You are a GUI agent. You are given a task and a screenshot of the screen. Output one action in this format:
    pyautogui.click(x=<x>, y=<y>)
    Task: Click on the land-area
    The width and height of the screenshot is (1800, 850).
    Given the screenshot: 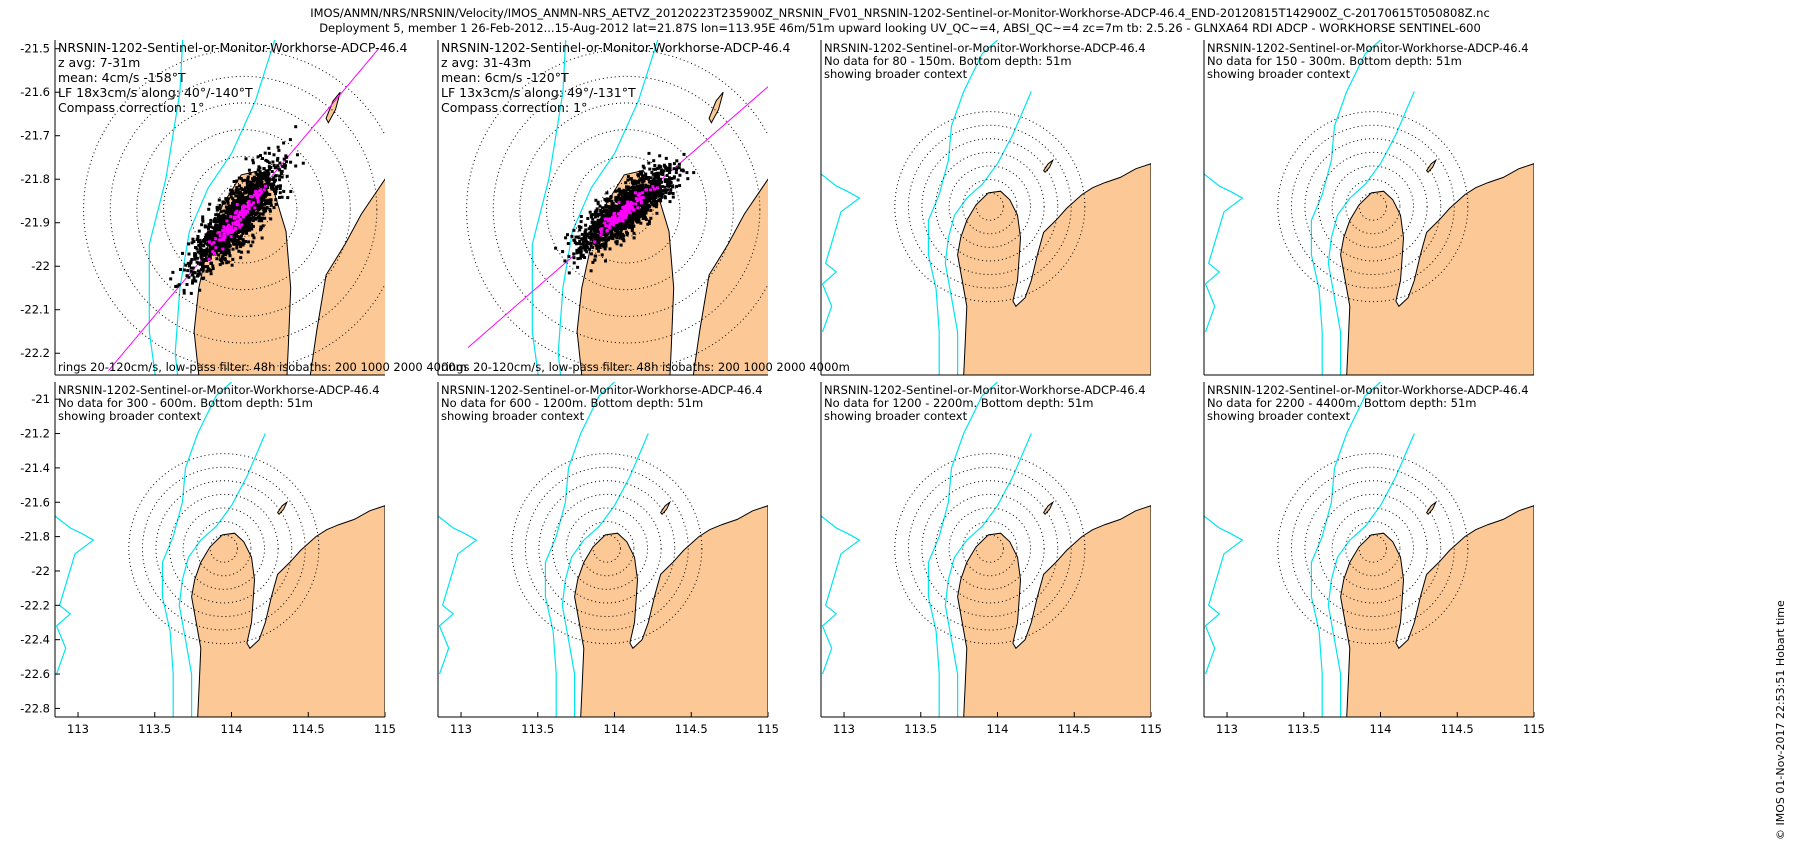 What is the action you would take?
    pyautogui.click(x=288, y=611)
    